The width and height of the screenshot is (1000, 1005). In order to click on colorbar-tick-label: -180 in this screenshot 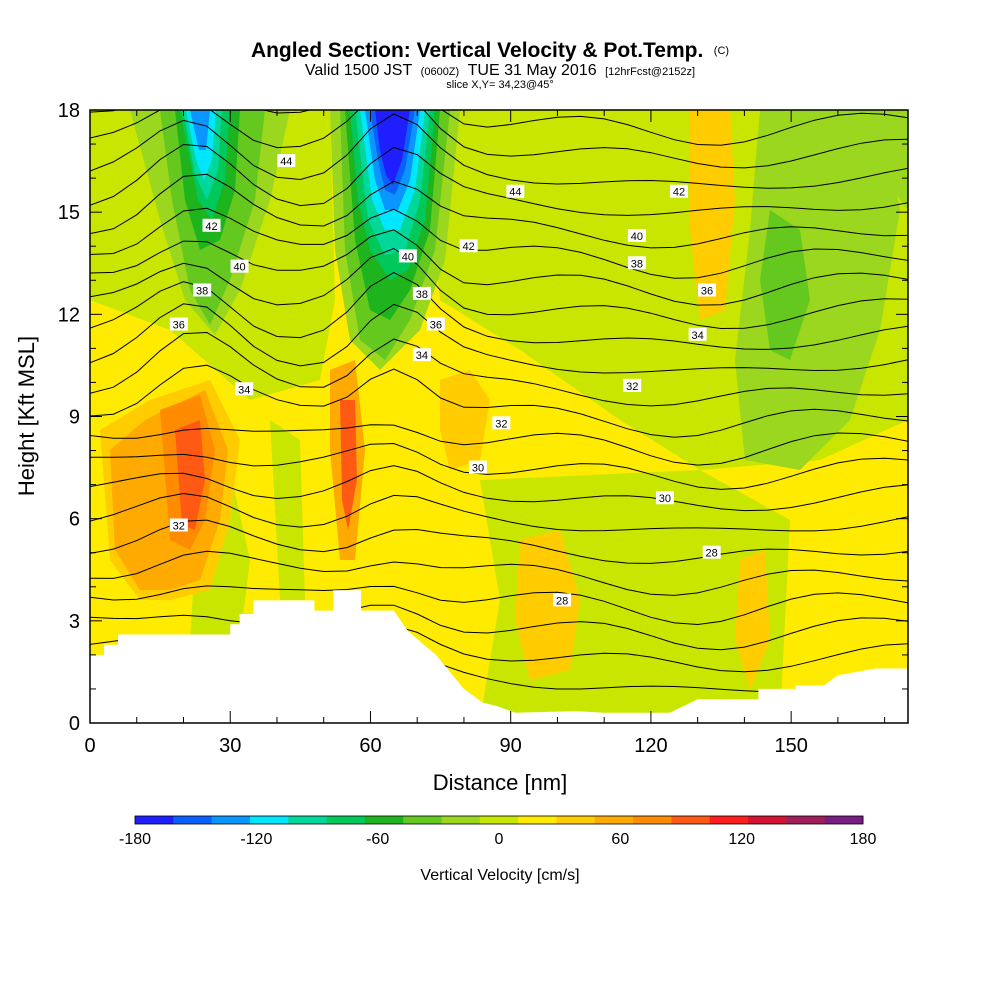, I will do `click(135, 839)`.